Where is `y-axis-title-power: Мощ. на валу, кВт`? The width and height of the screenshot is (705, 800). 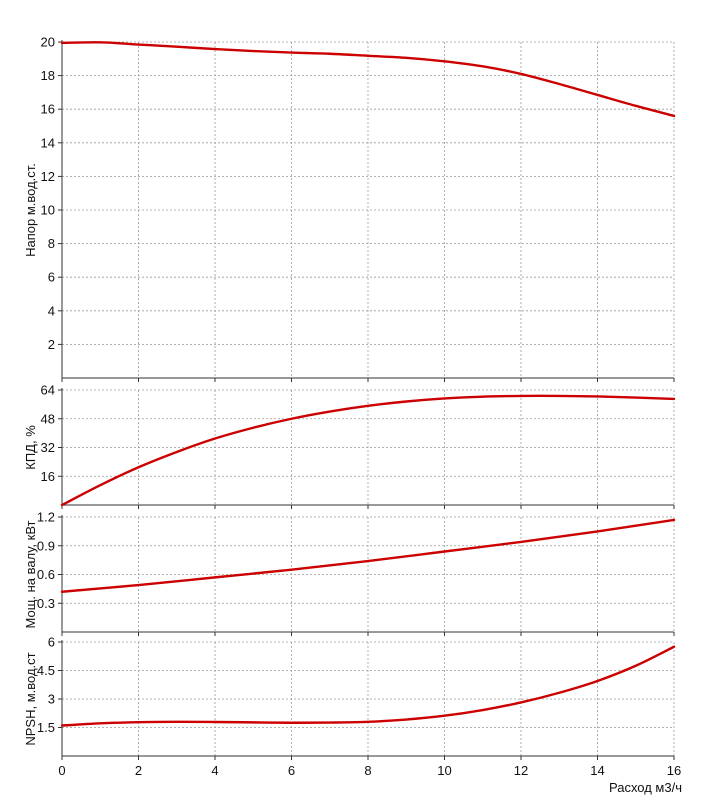 y-axis-title-power: Мощ. на валу, кВт is located at coordinates (30, 574).